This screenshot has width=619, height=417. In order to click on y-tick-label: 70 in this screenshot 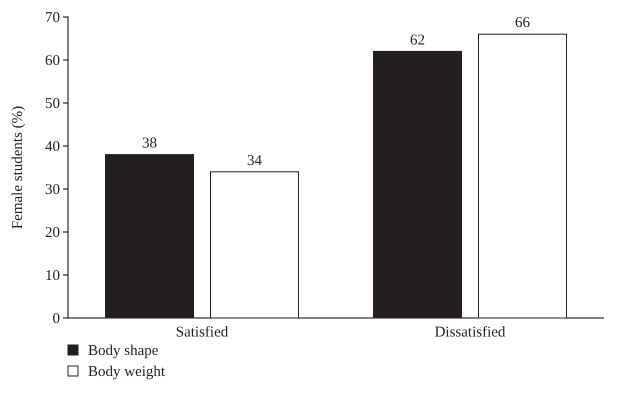, I will do `click(52, 18)`.